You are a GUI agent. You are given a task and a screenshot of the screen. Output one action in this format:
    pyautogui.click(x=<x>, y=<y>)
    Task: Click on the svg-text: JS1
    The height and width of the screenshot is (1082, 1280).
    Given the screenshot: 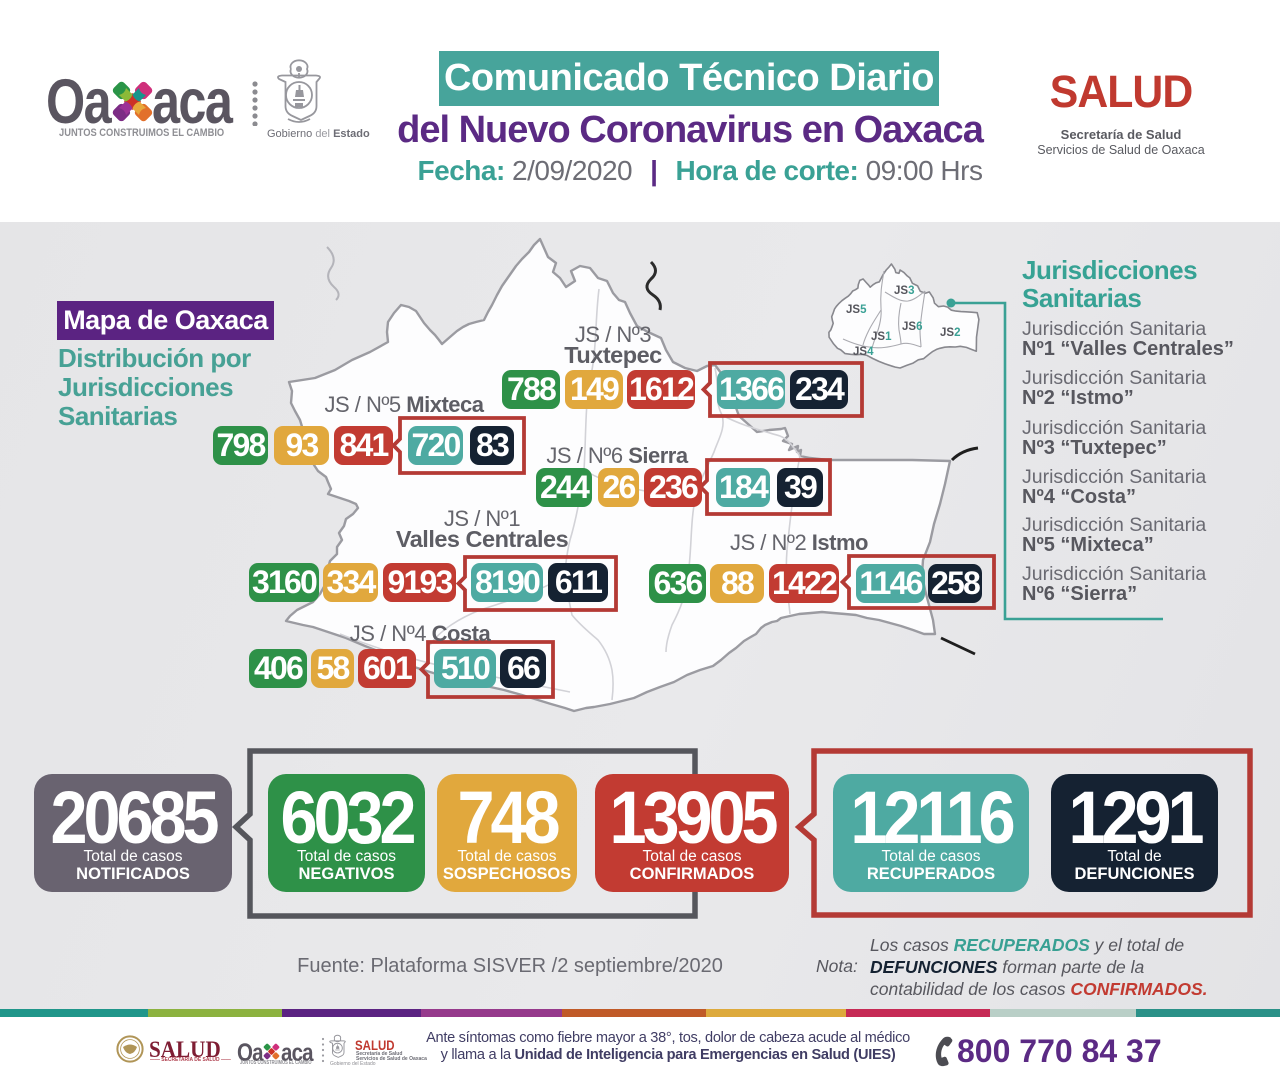 What is the action you would take?
    pyautogui.click(x=881, y=337)
    